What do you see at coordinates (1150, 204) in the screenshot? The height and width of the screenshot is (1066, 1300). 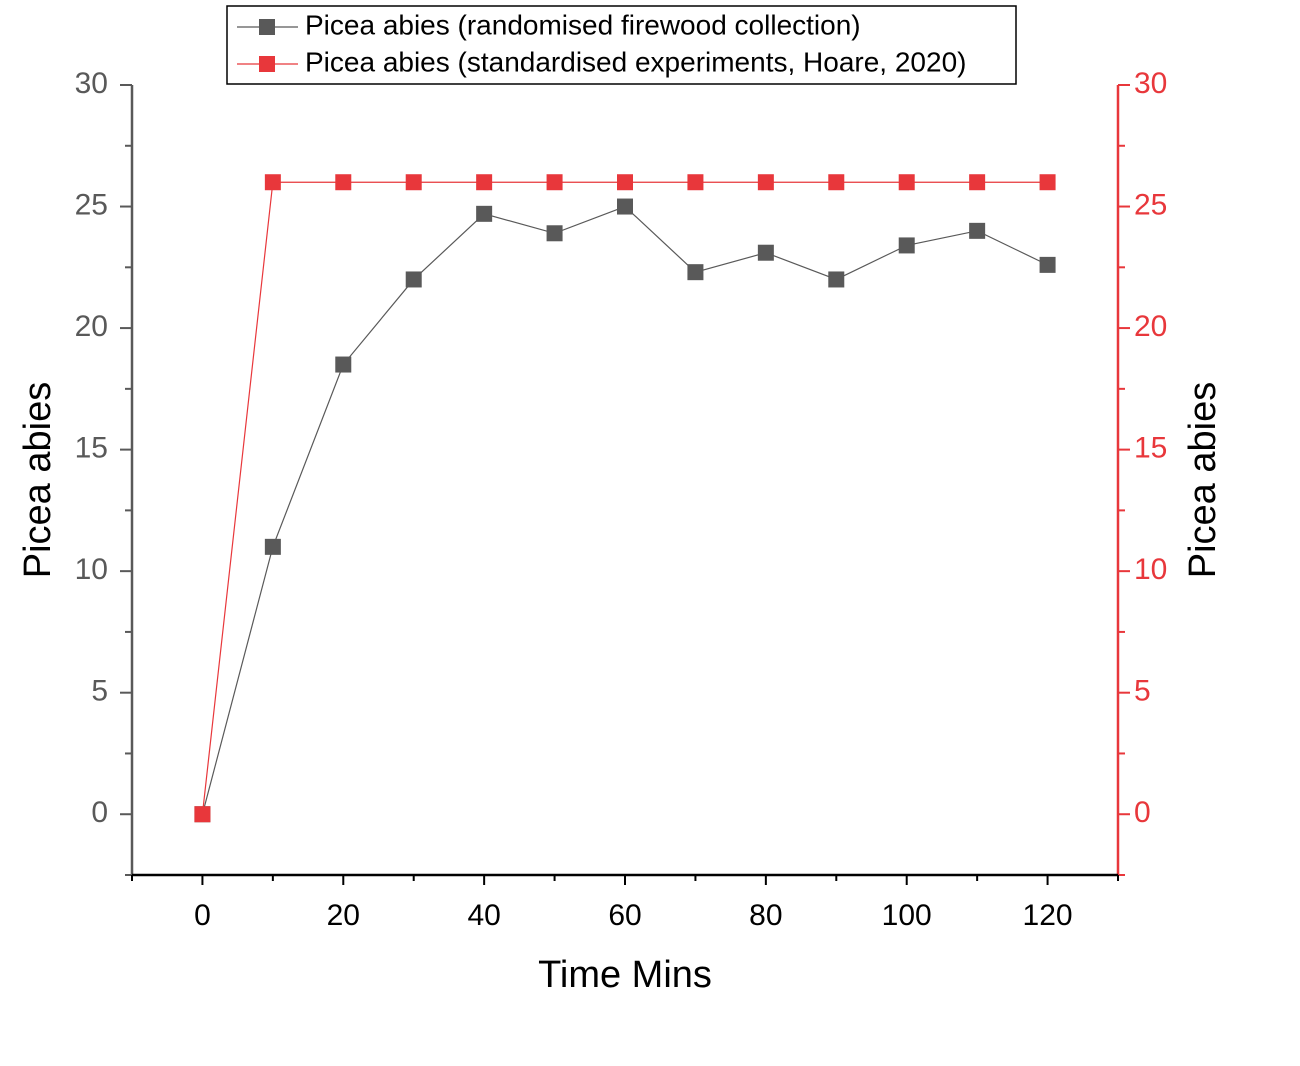 I see `y2-tick-label: 25` at bounding box center [1150, 204].